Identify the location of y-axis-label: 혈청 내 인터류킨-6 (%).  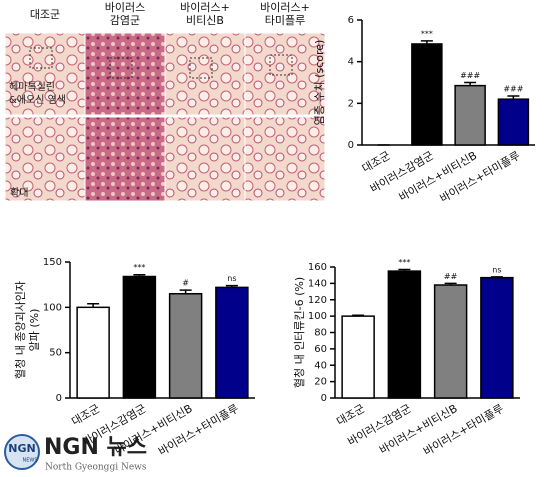
(299, 332).